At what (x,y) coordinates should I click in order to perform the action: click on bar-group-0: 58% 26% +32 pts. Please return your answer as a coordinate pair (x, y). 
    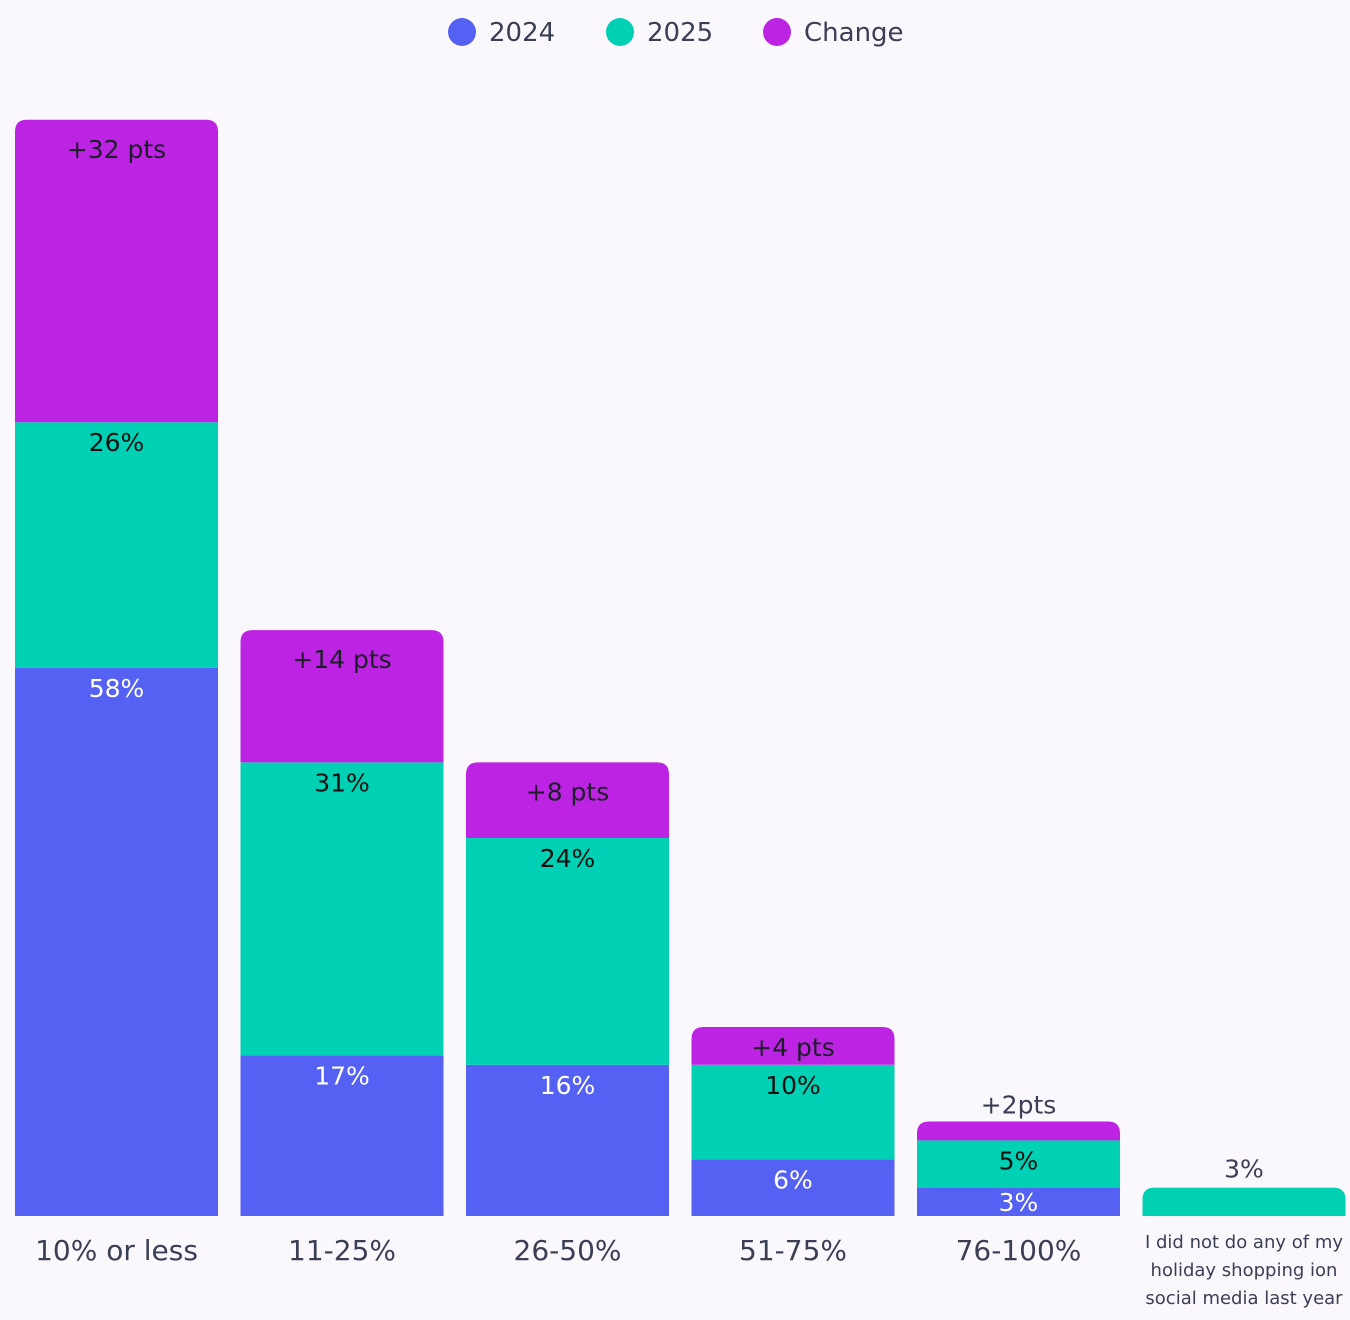
    Looking at the image, I should click on (116, 667).